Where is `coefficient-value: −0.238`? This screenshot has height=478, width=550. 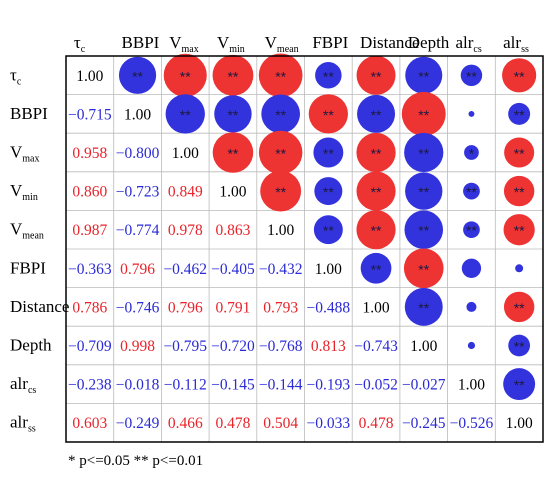
coefficient-value: −0.238 is located at coordinates (90, 385).